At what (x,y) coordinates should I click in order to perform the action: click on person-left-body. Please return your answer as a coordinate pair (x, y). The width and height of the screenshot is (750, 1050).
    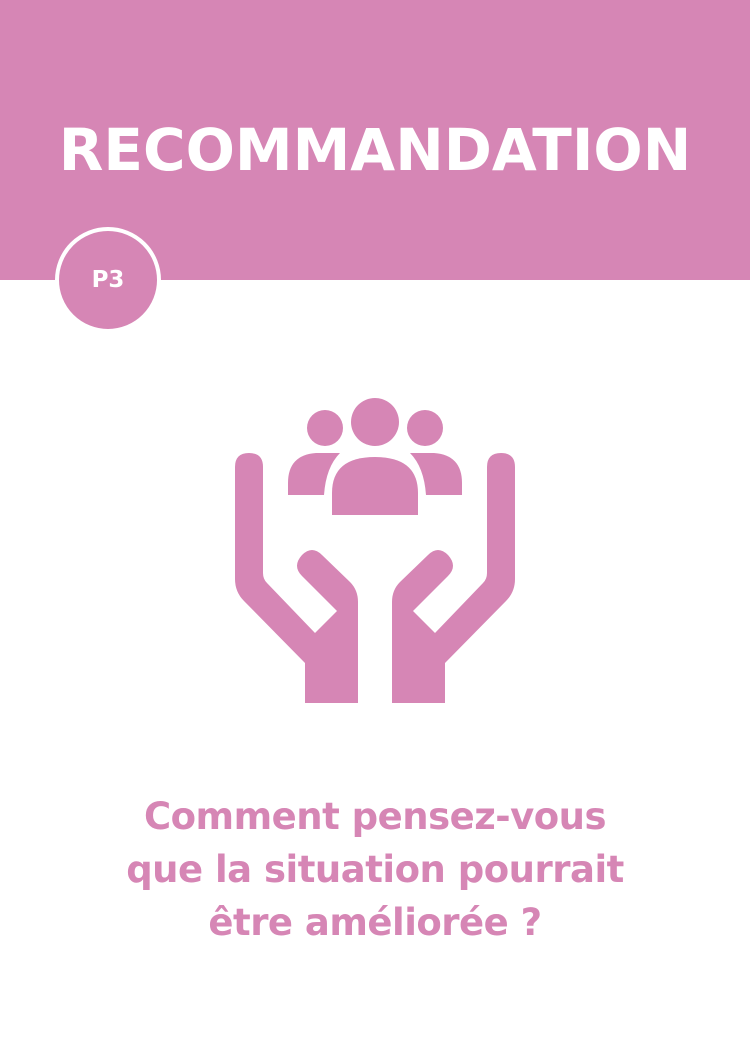
    Looking at the image, I should click on (314, 474).